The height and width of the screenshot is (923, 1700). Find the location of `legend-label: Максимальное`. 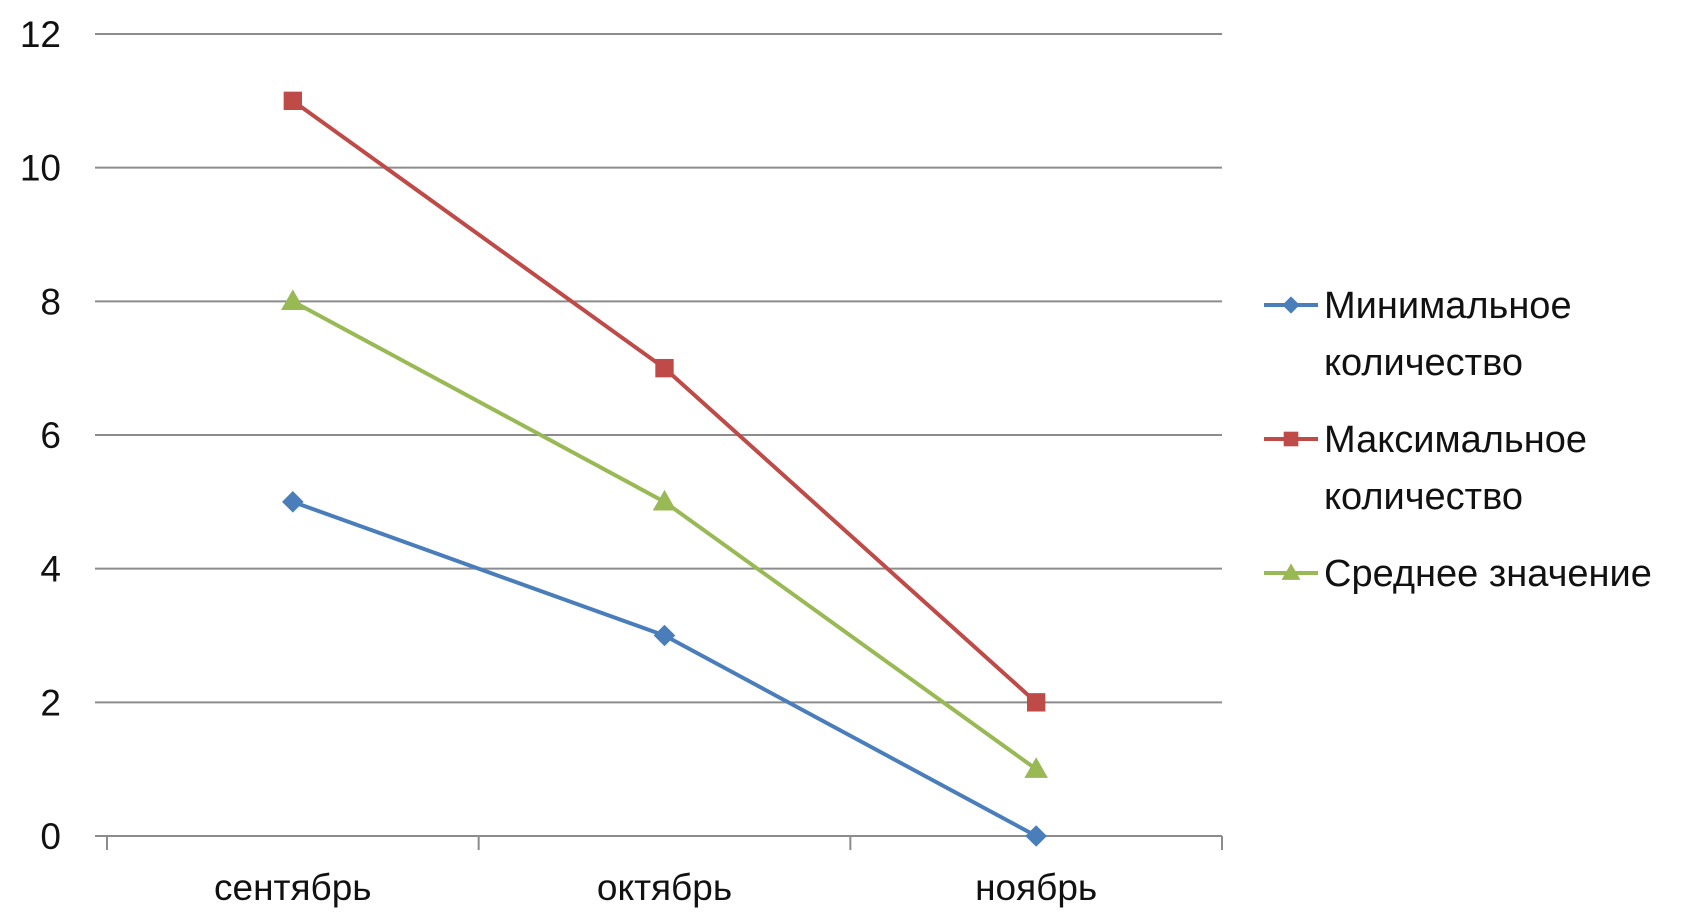

legend-label: Максимальное is located at coordinates (1455, 440).